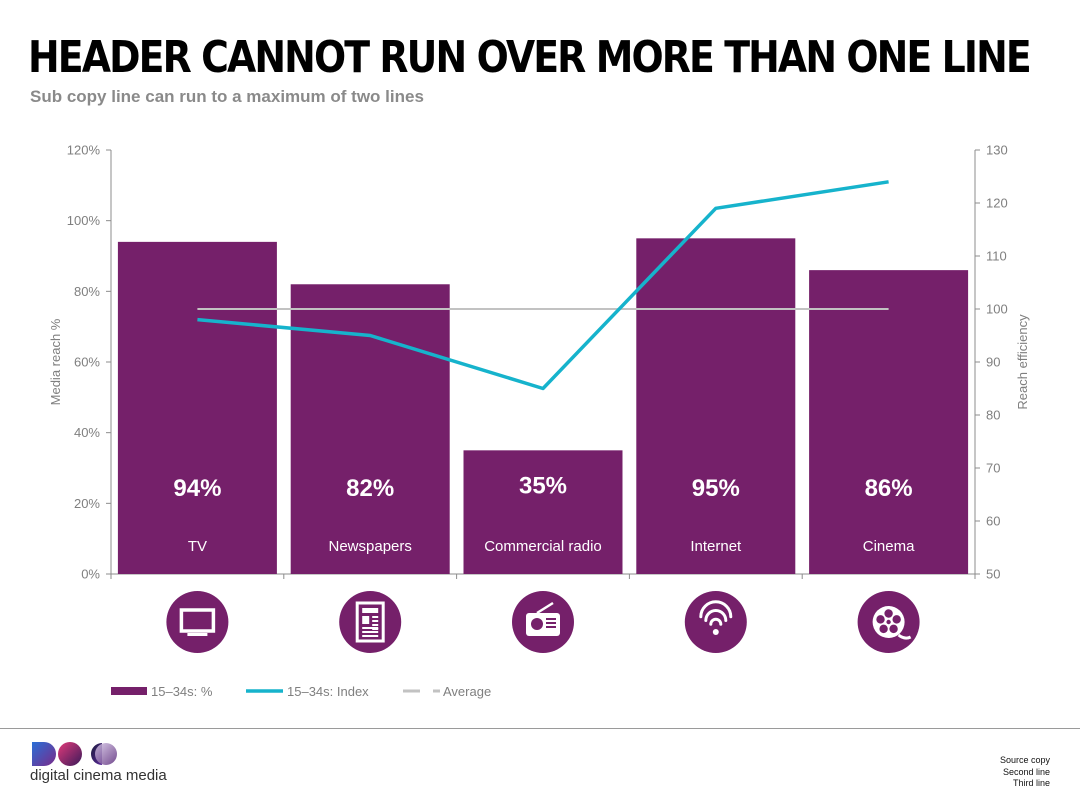 The height and width of the screenshot is (810, 1080). I want to click on legend-label: Average, so click(467, 691).